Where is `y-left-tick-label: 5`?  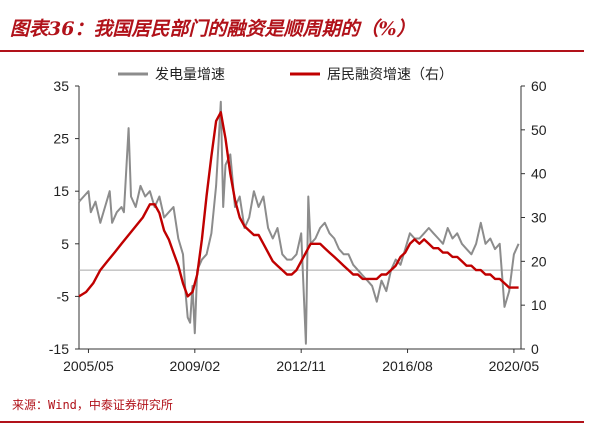 y-left-tick-label: 5 is located at coordinates (65, 244).